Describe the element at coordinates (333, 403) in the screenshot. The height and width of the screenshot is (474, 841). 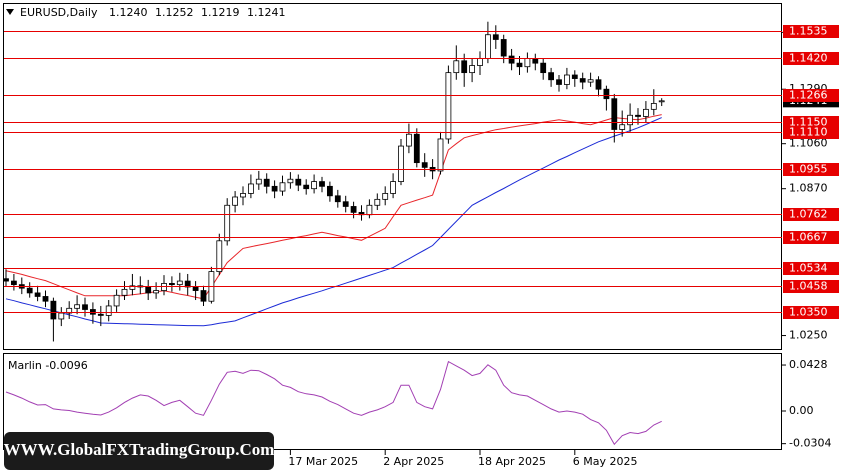
I see `indicator-line` at that location.